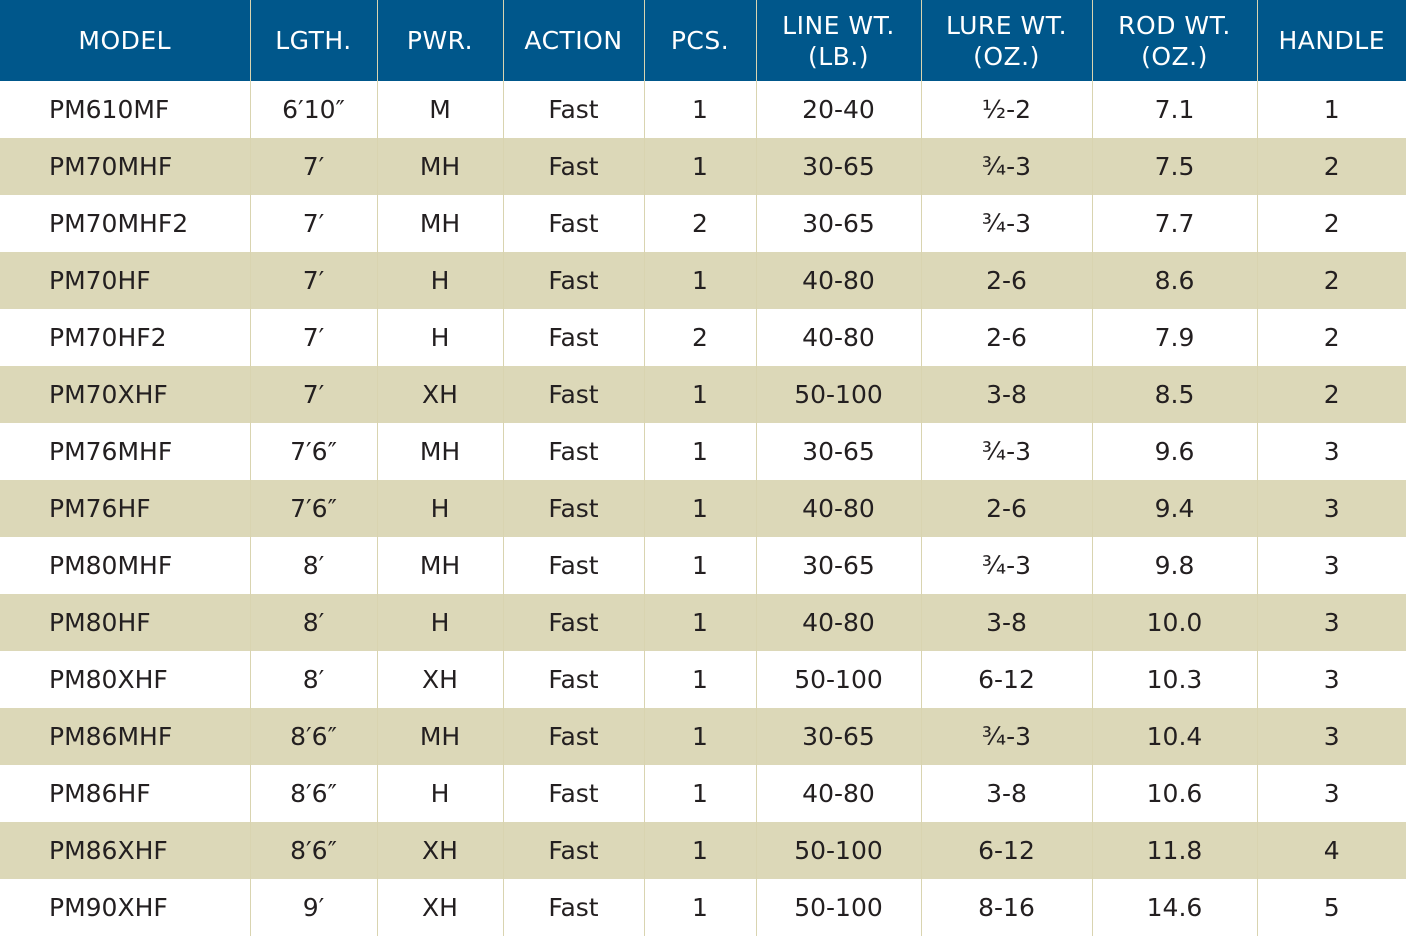 The height and width of the screenshot is (936, 1406). Describe the element at coordinates (573, 40) in the screenshot. I see `column-header-action: ACTION` at that location.